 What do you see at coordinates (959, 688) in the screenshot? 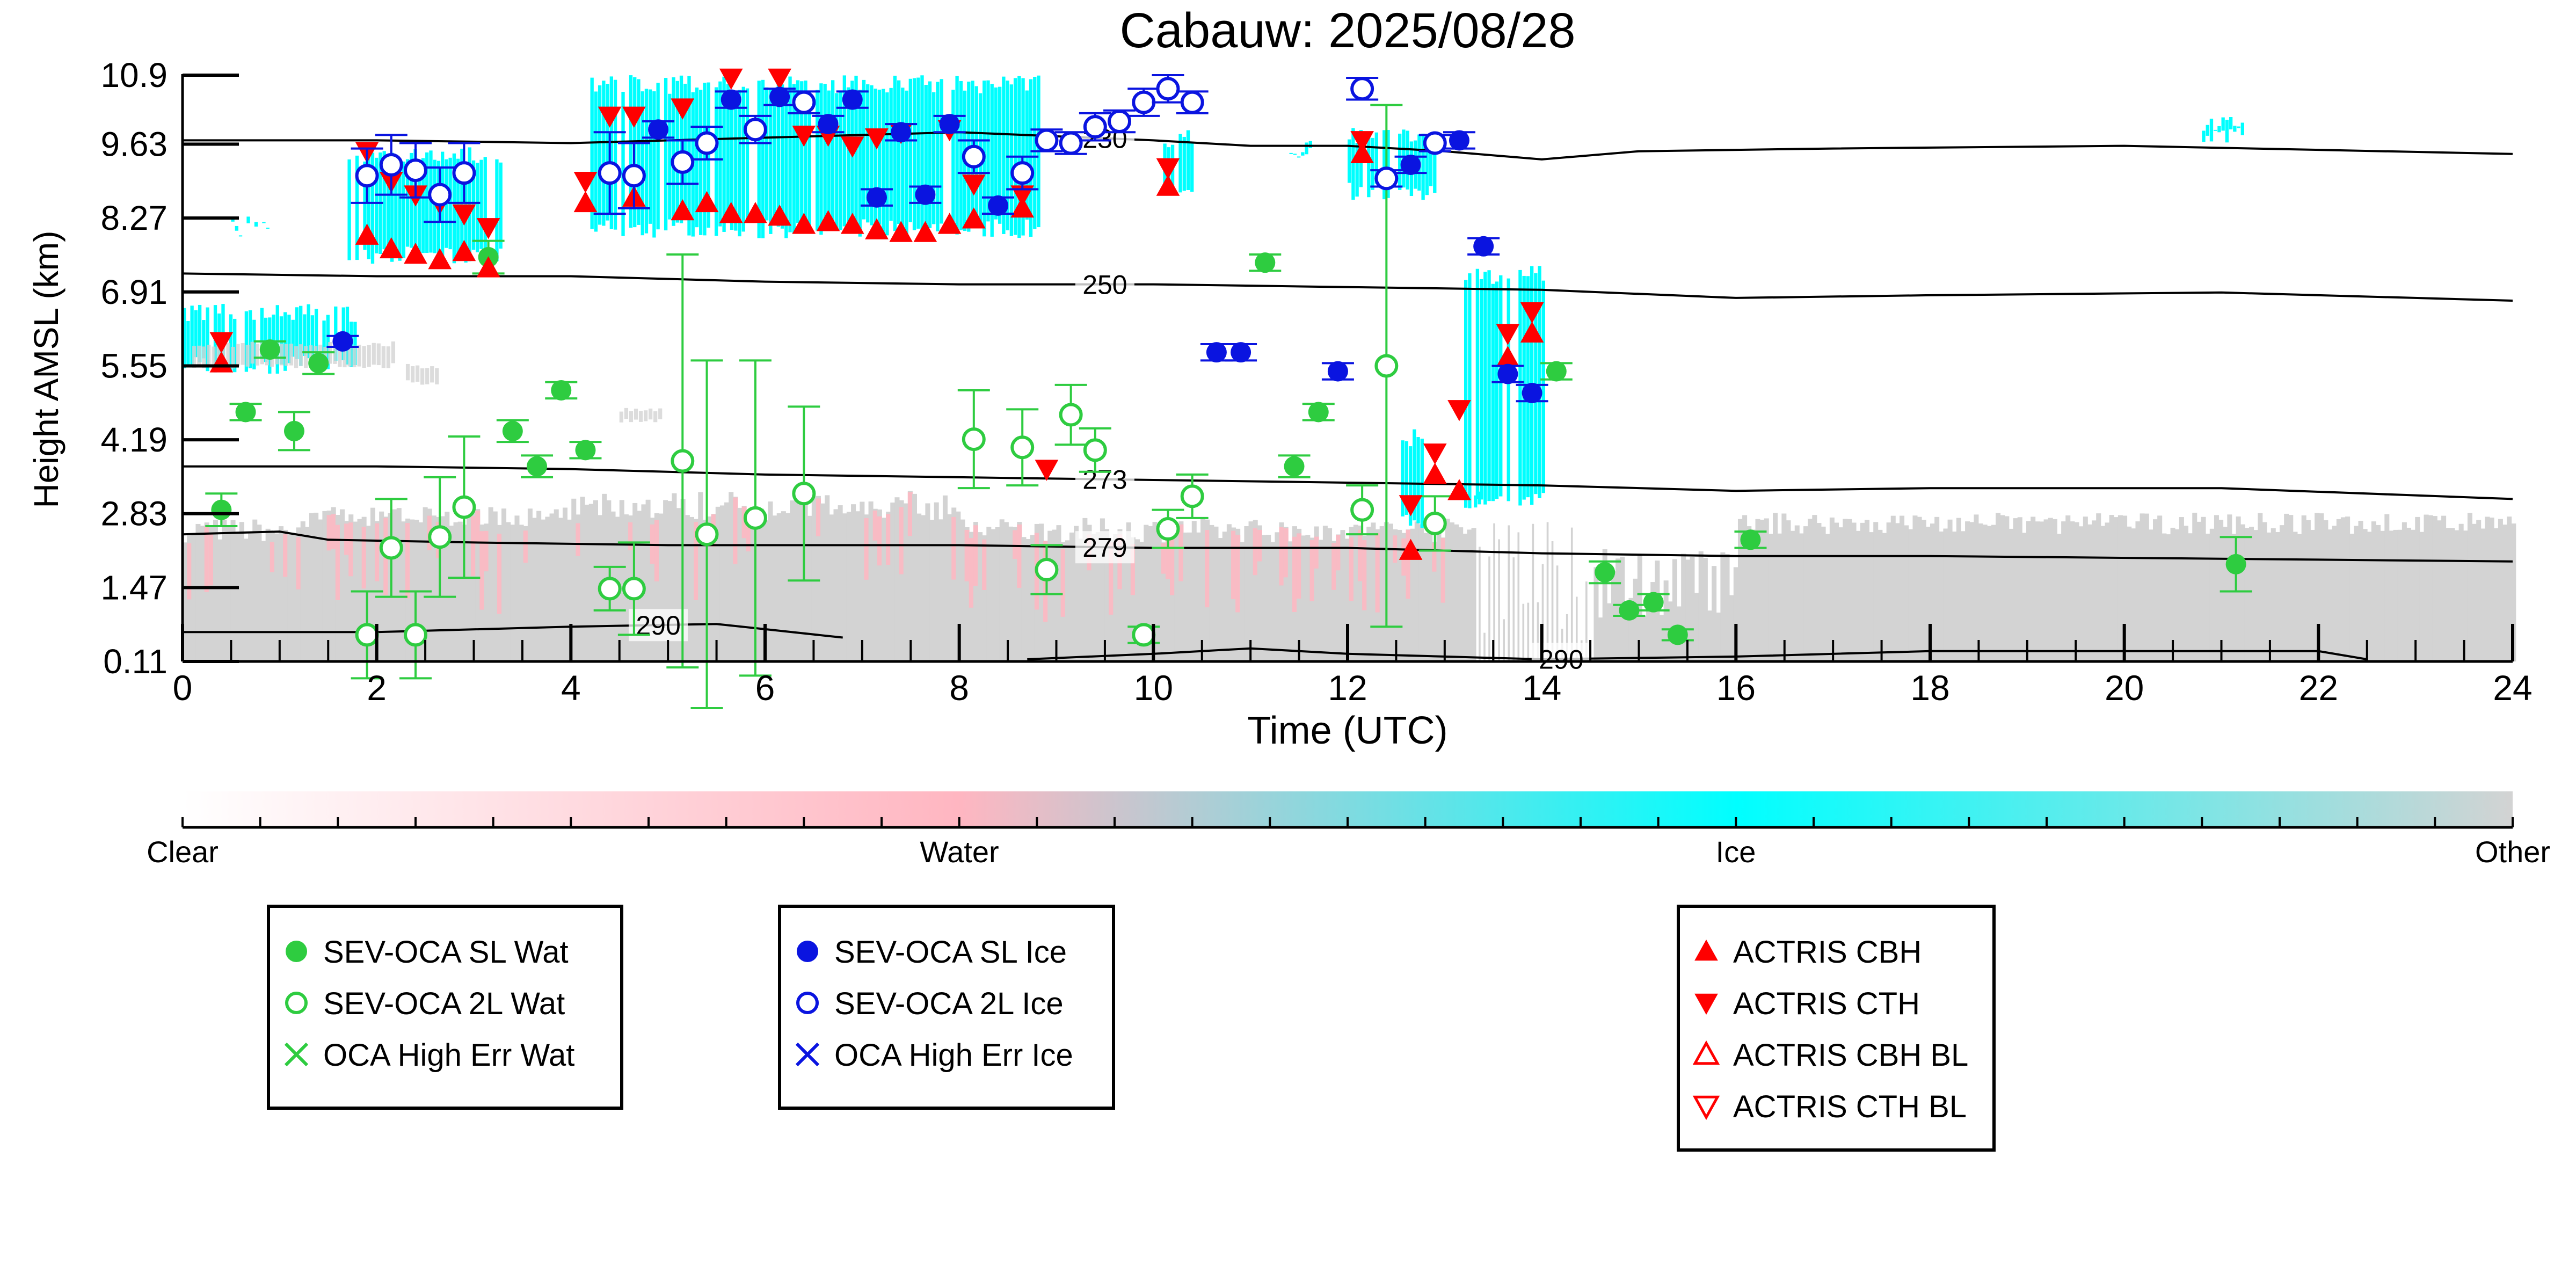
I see `x-tick-label: 8` at bounding box center [959, 688].